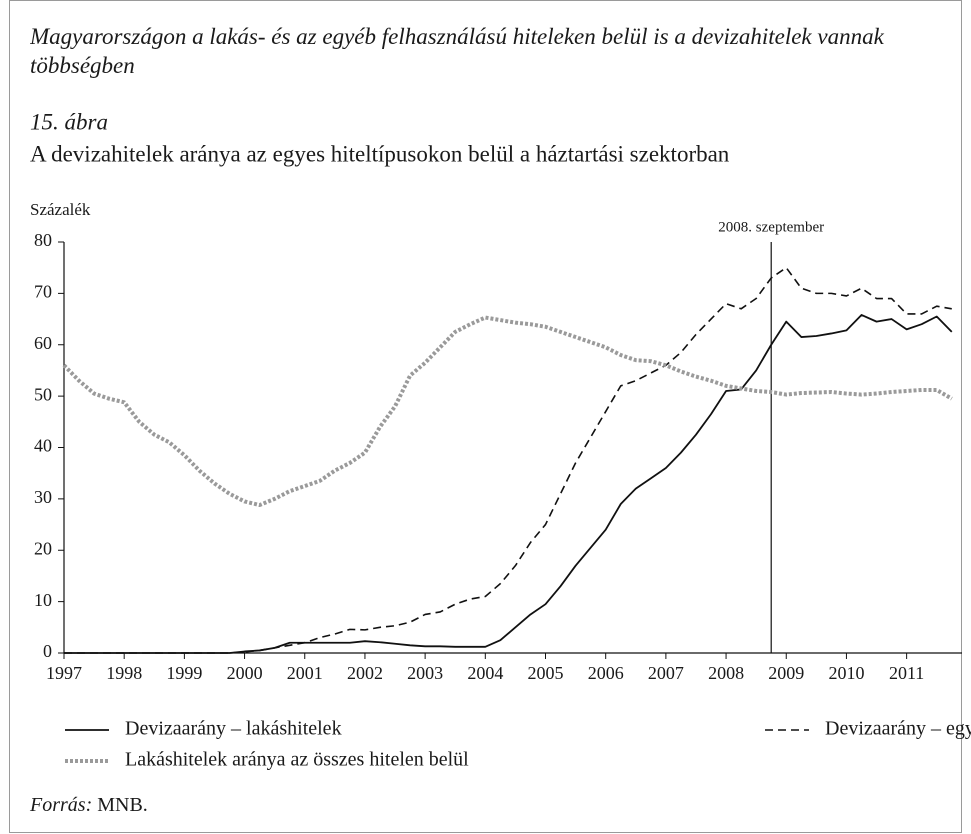  Describe the element at coordinates (43, 548) in the screenshot. I see `y-tick-label: 20` at that location.